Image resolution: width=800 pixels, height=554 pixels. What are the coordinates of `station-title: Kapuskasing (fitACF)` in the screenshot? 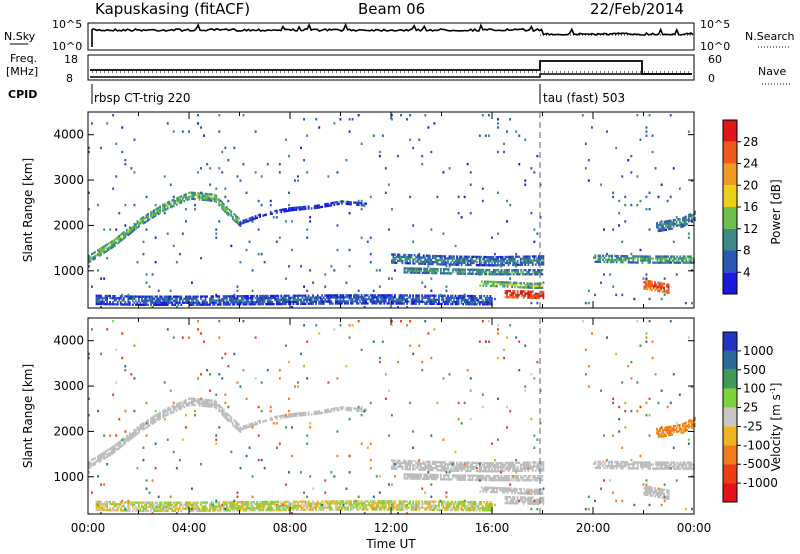 It's located at (172, 9).